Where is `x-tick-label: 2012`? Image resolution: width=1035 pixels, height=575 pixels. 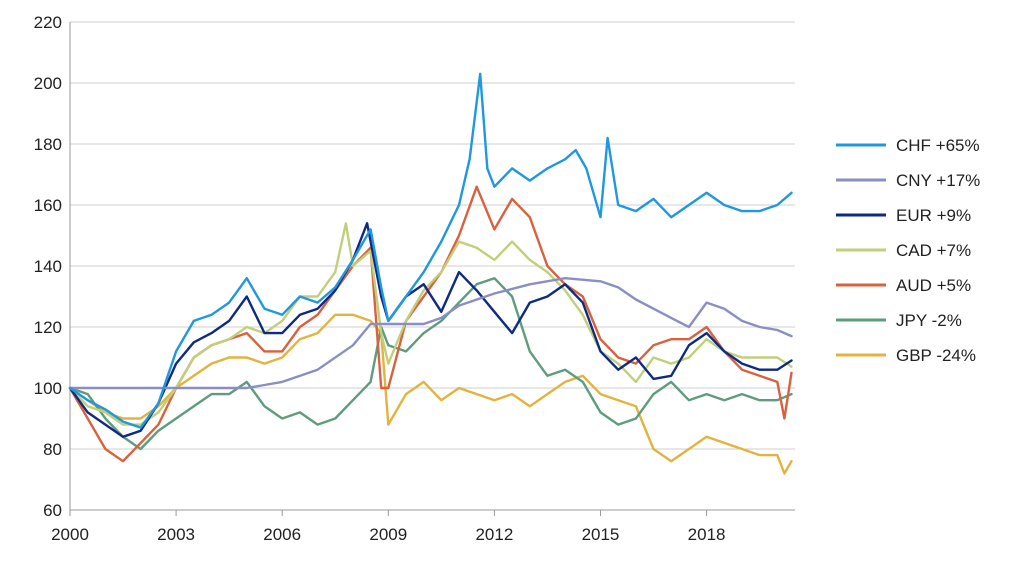
x-tick-label: 2012 is located at coordinates (494, 534).